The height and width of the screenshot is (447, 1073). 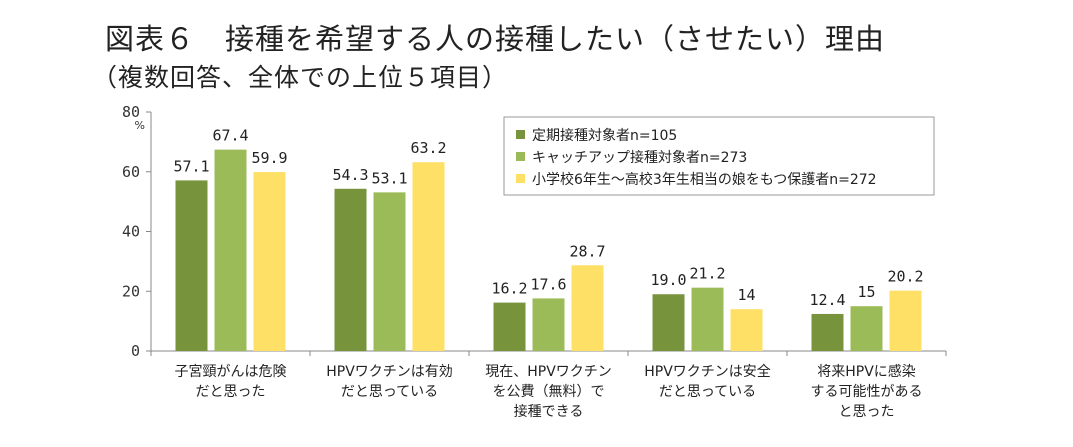 What do you see at coordinates (191, 166) in the screenshot?
I see `data-label: 57.1` at bounding box center [191, 166].